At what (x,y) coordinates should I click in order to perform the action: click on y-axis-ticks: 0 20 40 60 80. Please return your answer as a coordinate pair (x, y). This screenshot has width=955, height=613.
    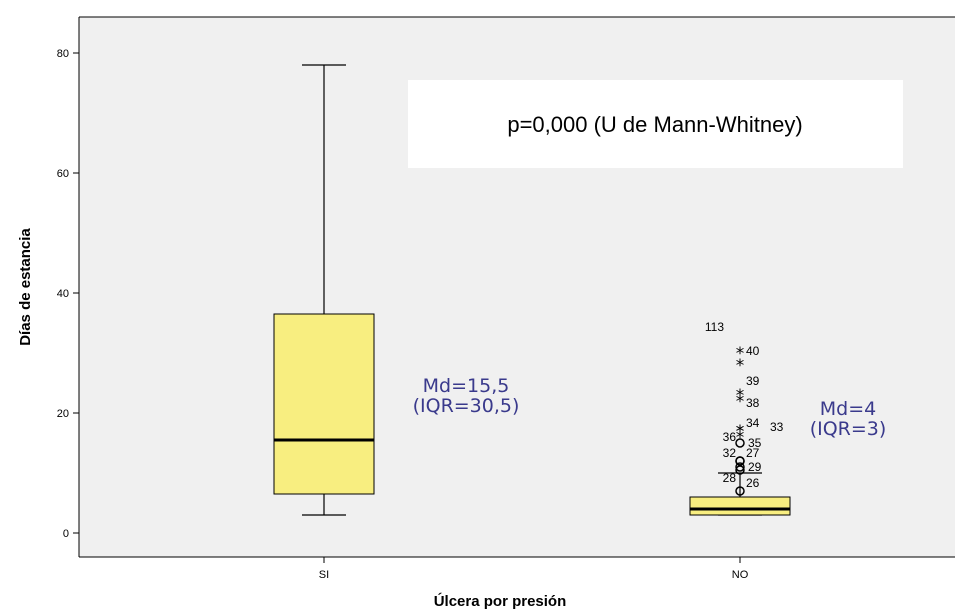
    Looking at the image, I should click on (68, 294).